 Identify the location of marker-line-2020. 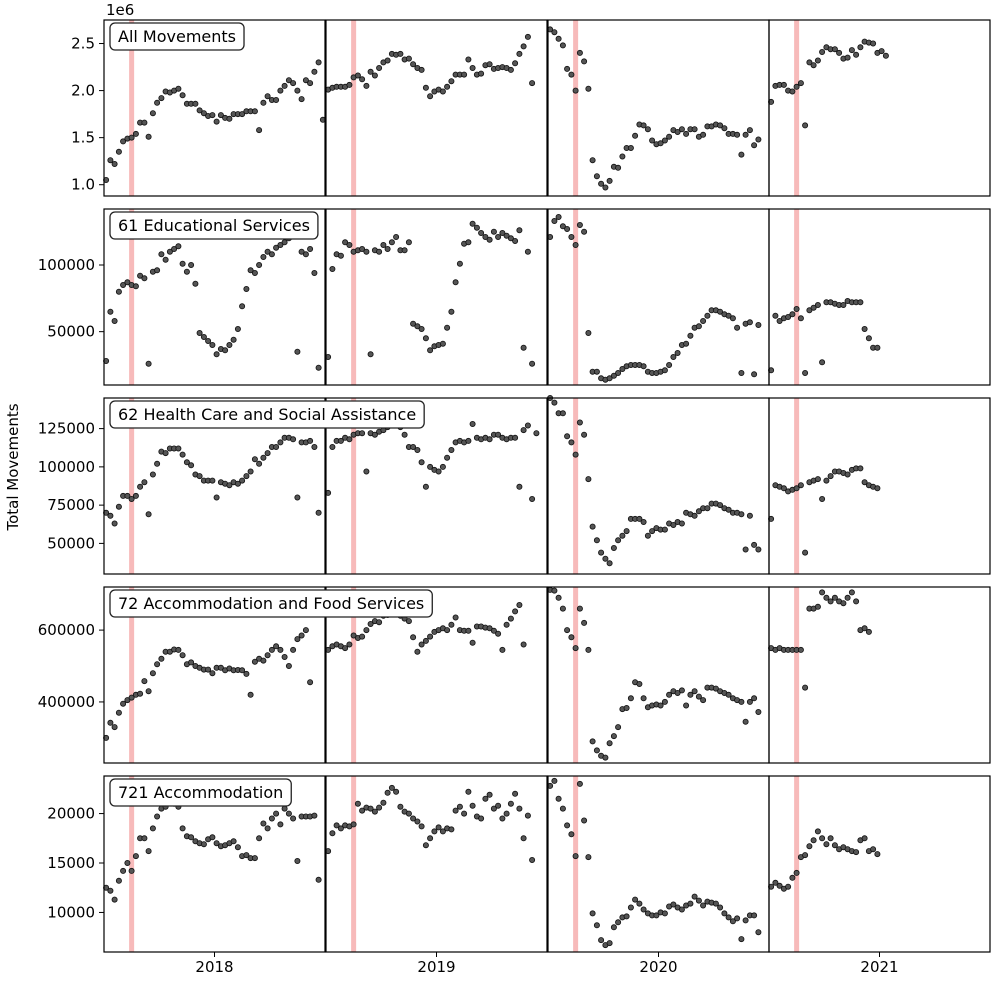
(576, 297).